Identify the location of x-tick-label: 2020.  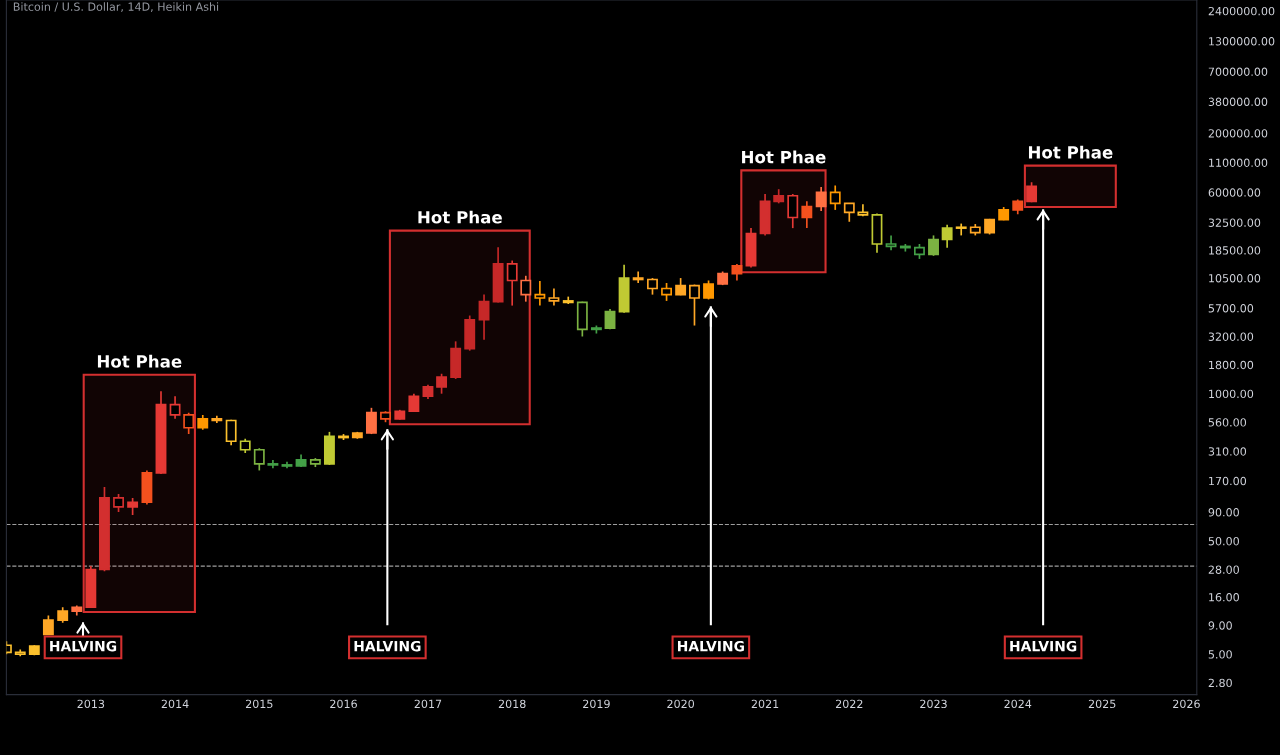
(681, 704).